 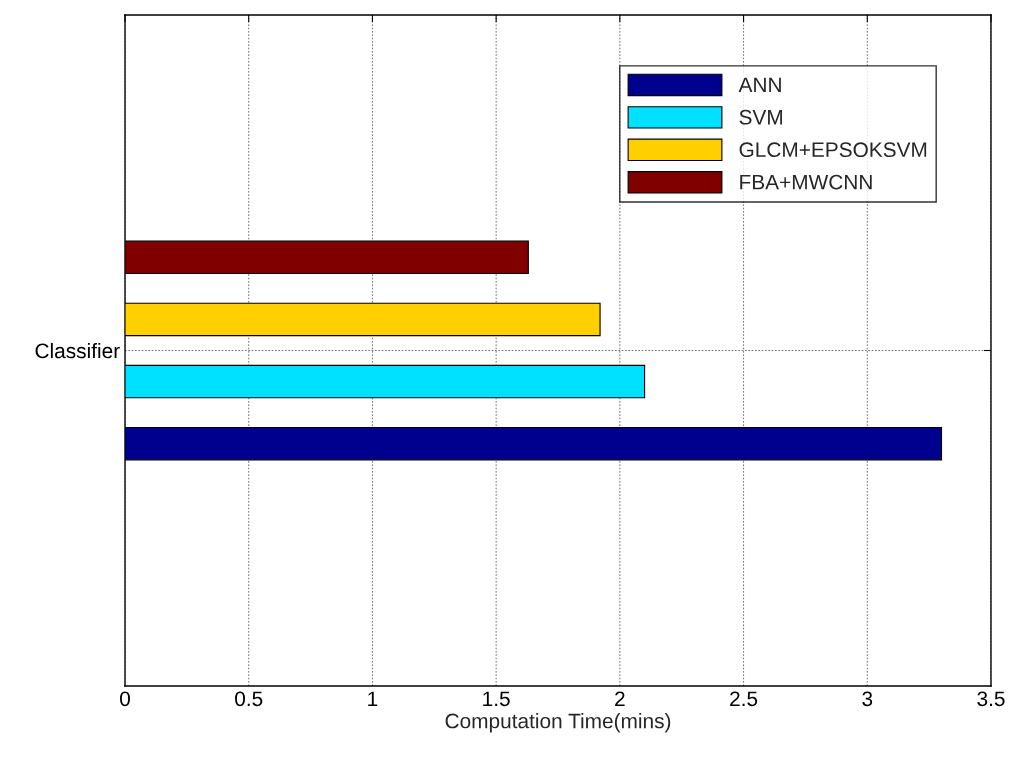 What do you see at coordinates (867, 699) in the screenshot?
I see `x-tick-label: 3` at bounding box center [867, 699].